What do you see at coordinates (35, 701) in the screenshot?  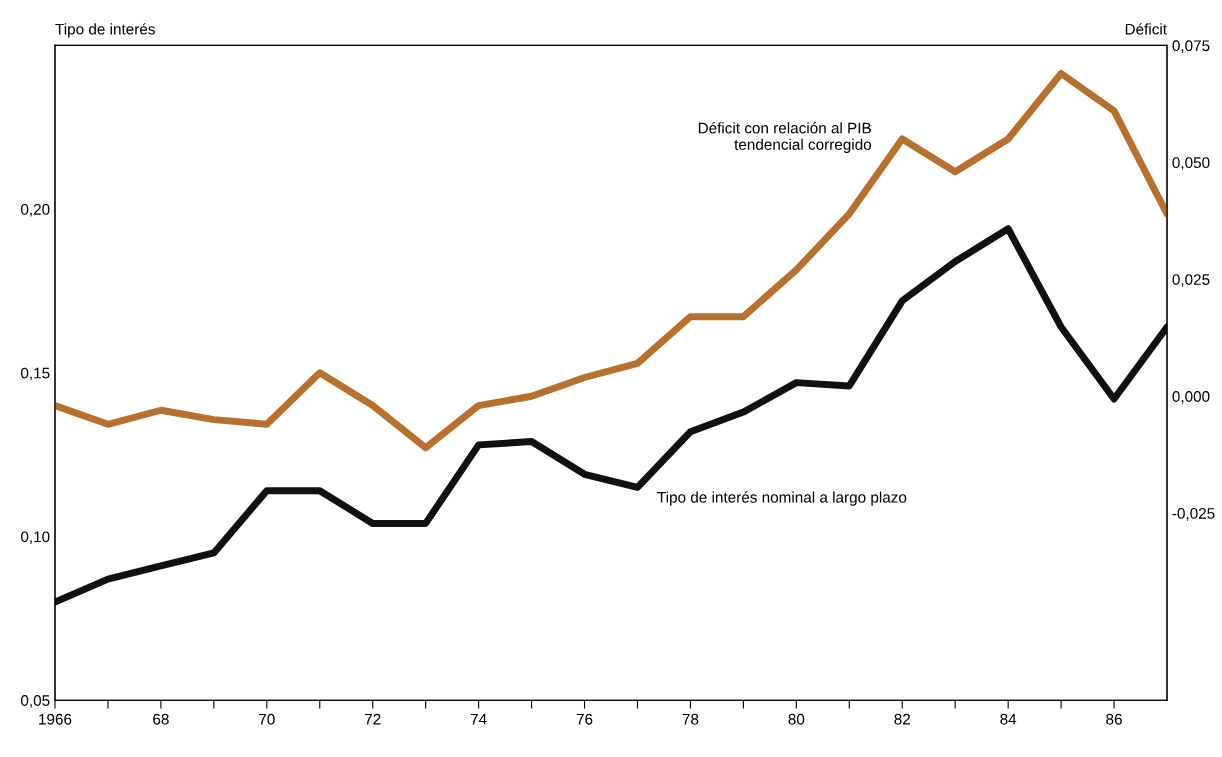 I see `y-tick-label: 0,05` at bounding box center [35, 701].